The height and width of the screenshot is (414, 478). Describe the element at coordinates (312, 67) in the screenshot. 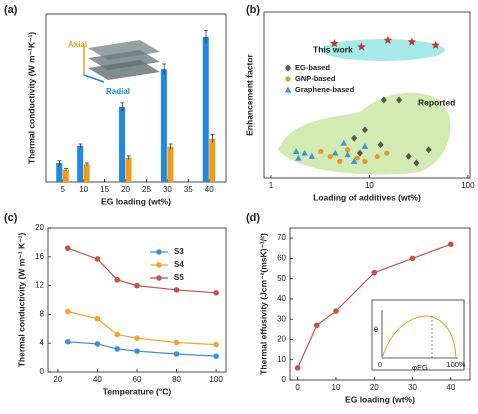

I see `legend-label: EG-based` at that location.